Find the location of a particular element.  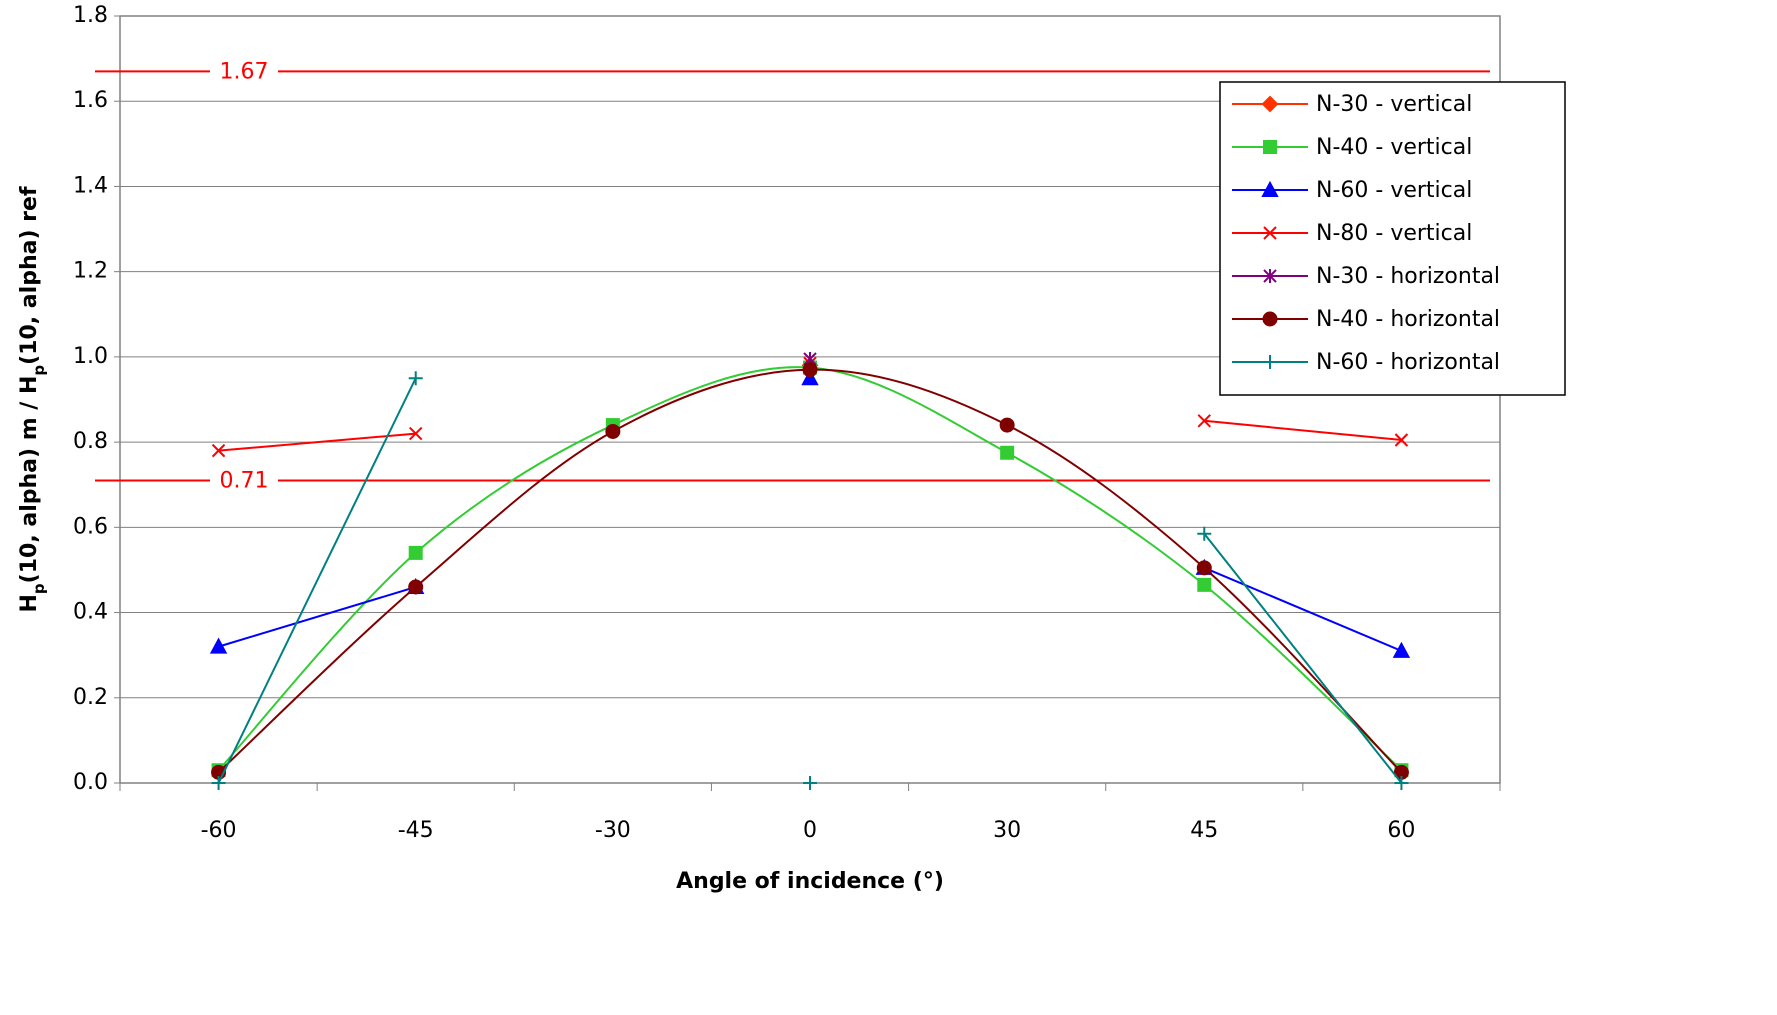

y-tick-label: 1.0 is located at coordinates (90, 356).